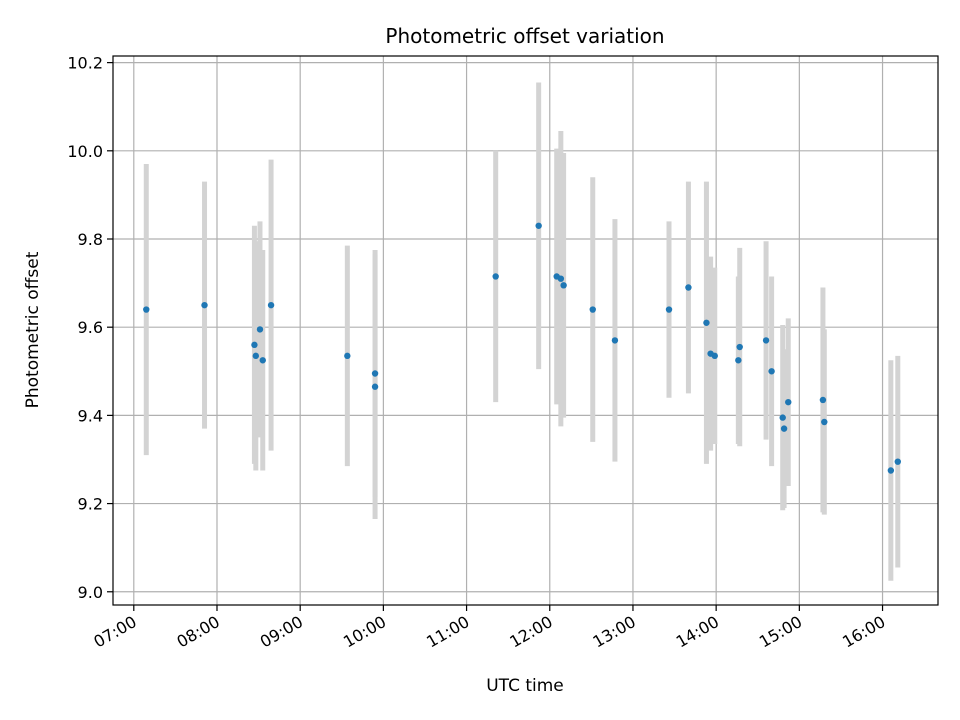 The height and width of the screenshot is (720, 960). Describe the element at coordinates (85, 151) in the screenshot. I see `y-tick-label: 10.0` at that location.